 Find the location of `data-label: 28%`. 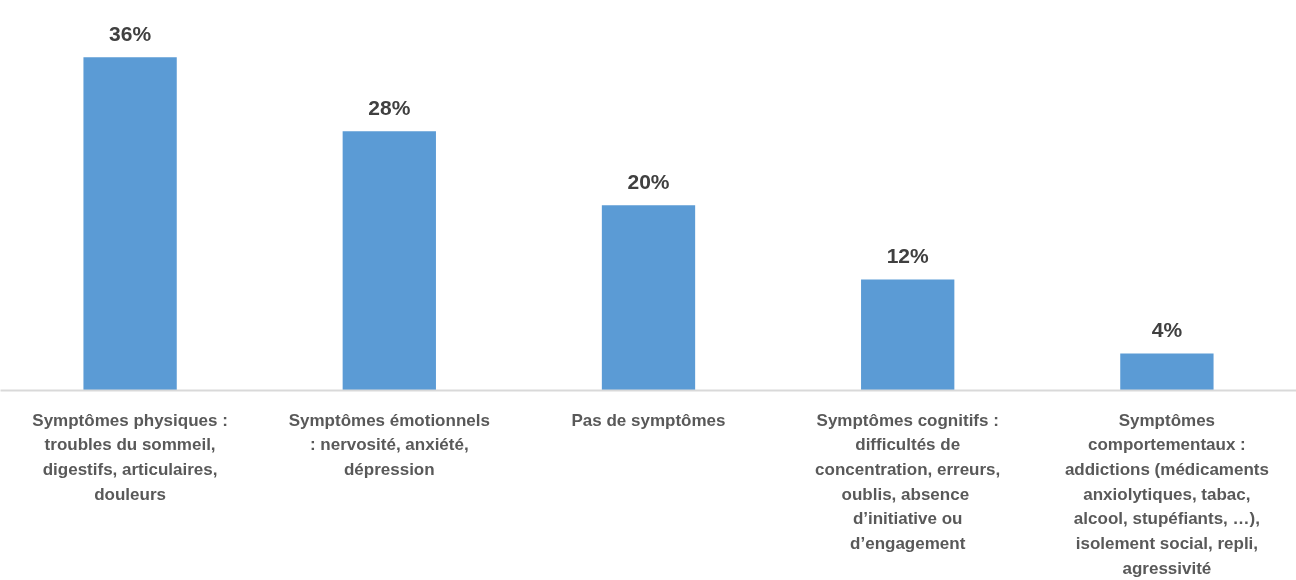

data-label: 28% is located at coordinates (389, 108).